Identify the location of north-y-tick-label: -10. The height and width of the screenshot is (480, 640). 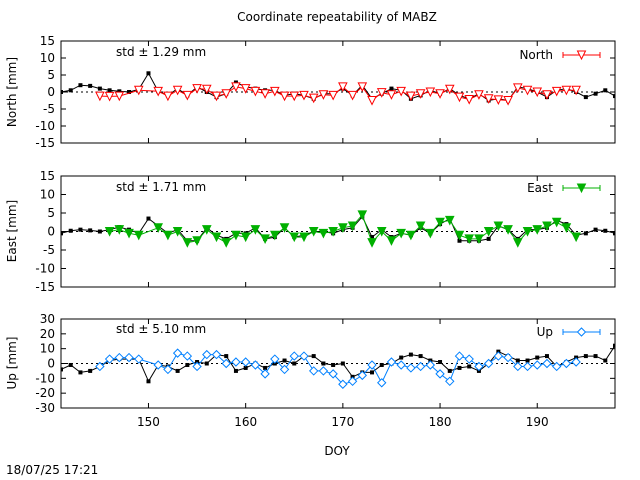
(45, 126).